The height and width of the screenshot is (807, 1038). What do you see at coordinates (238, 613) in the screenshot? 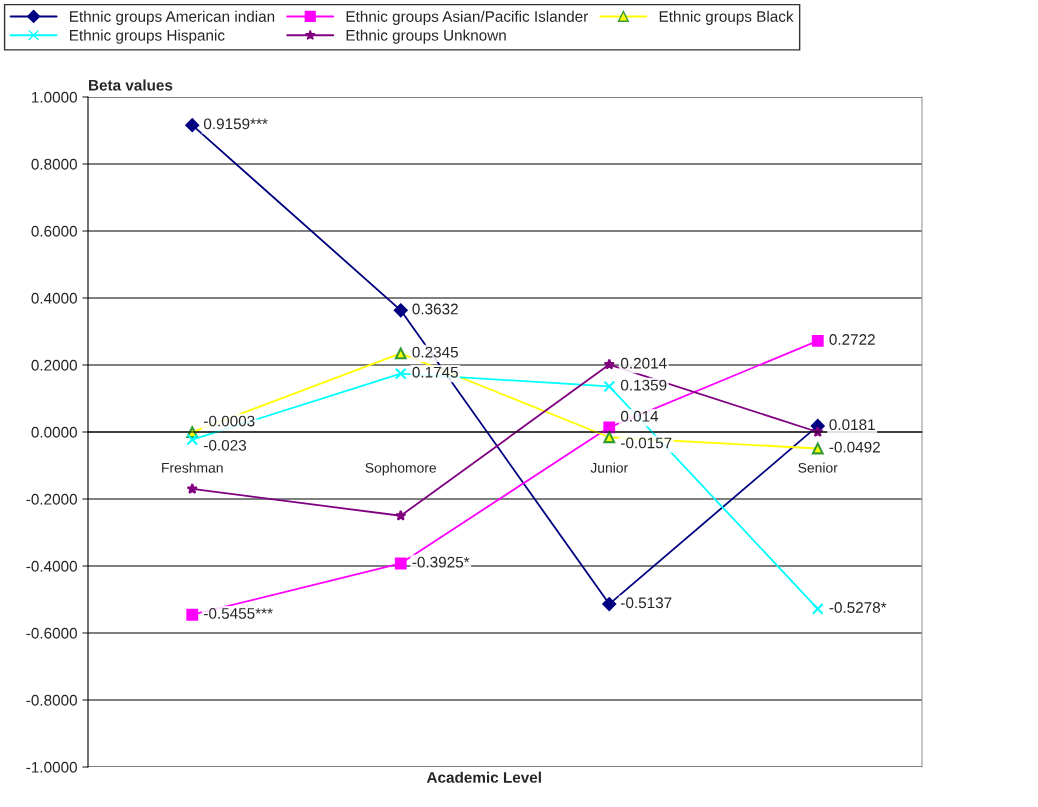
I see `data-label: -0.5455***` at bounding box center [238, 613].